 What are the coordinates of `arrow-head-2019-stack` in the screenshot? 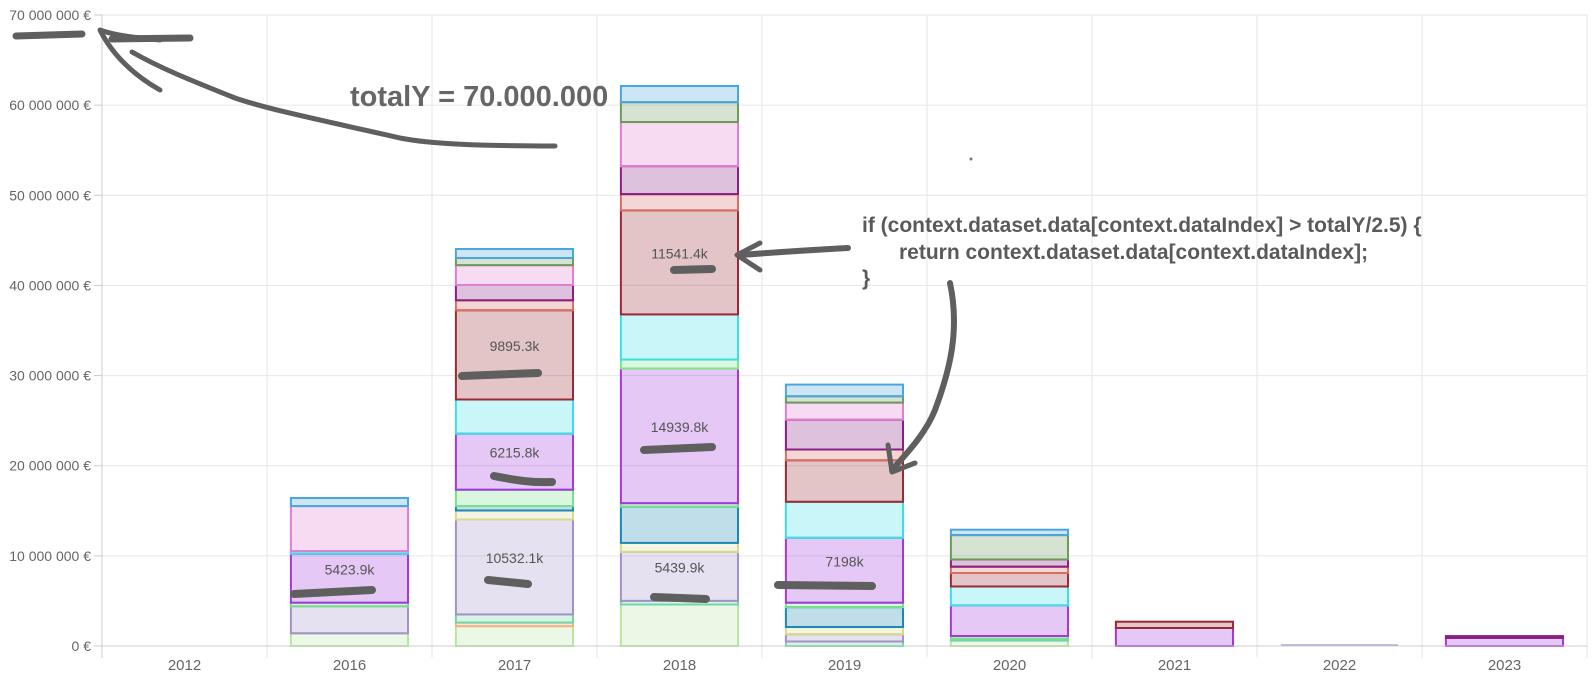 It's located at (901, 458).